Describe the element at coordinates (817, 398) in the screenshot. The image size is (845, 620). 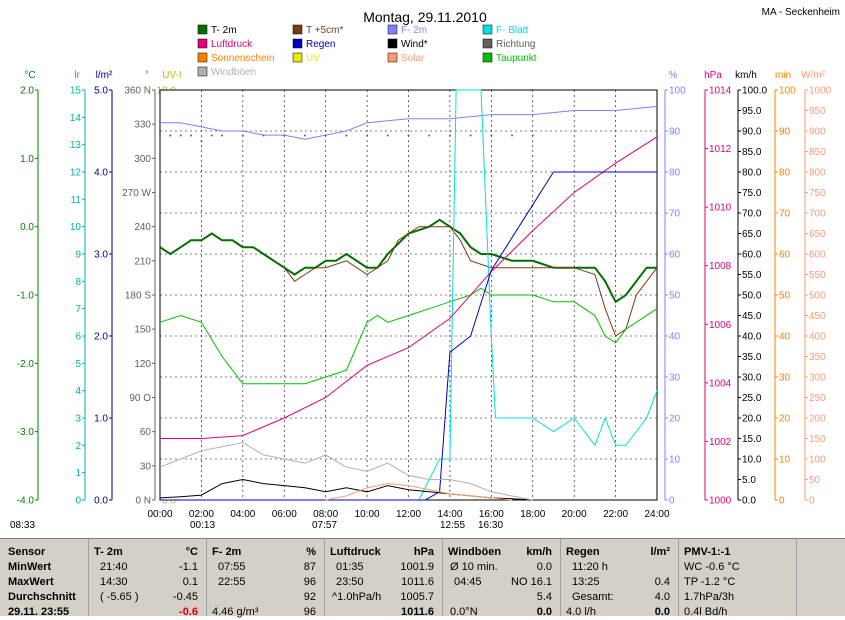
I see `right-axis-tick-label: 250` at that location.